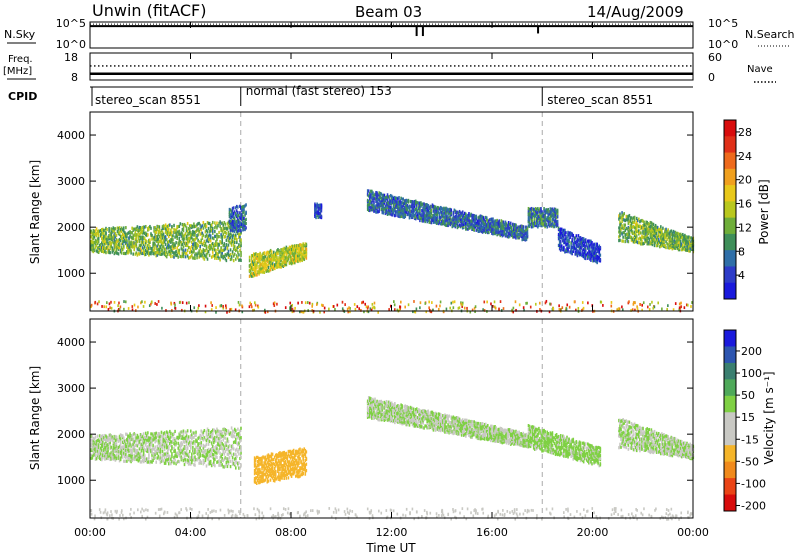  I want to click on power-echo-2061, so click(418, 203).